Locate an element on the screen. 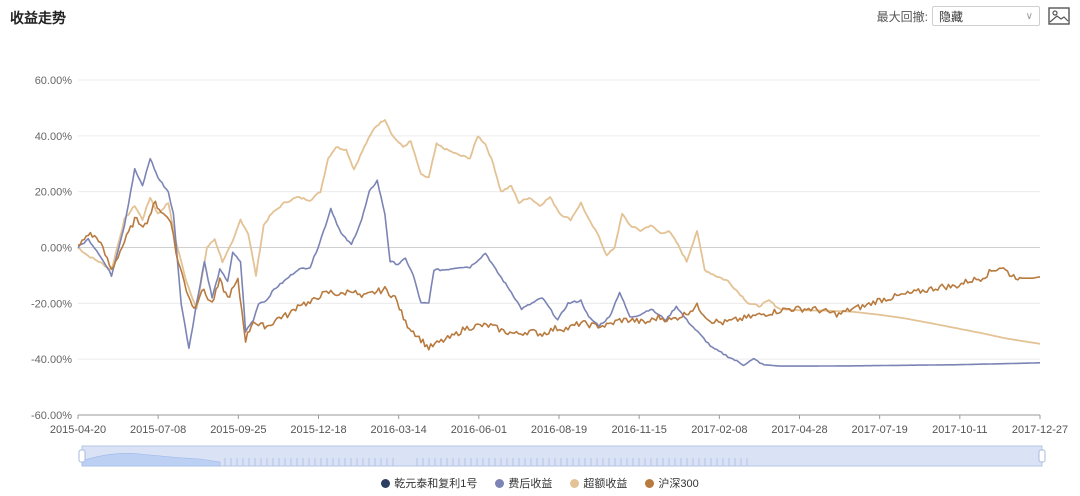  legend-item-after-fee: 费后收益 is located at coordinates (523, 483).